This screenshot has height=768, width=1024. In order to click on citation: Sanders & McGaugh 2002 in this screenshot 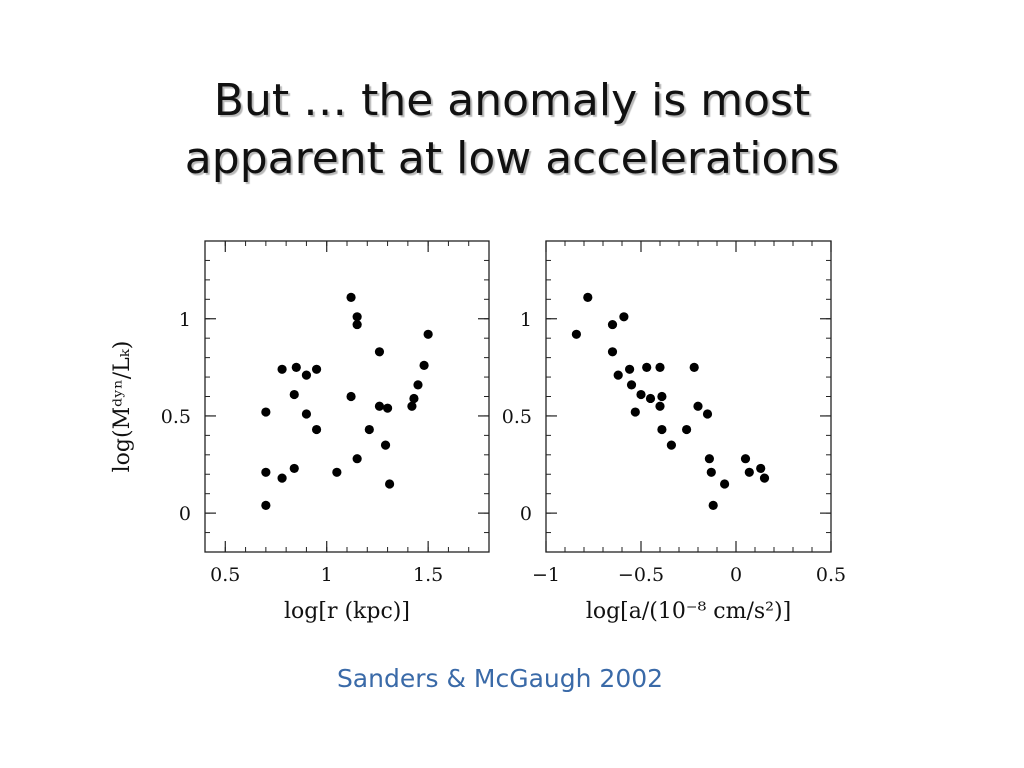, I will do `click(500, 678)`.